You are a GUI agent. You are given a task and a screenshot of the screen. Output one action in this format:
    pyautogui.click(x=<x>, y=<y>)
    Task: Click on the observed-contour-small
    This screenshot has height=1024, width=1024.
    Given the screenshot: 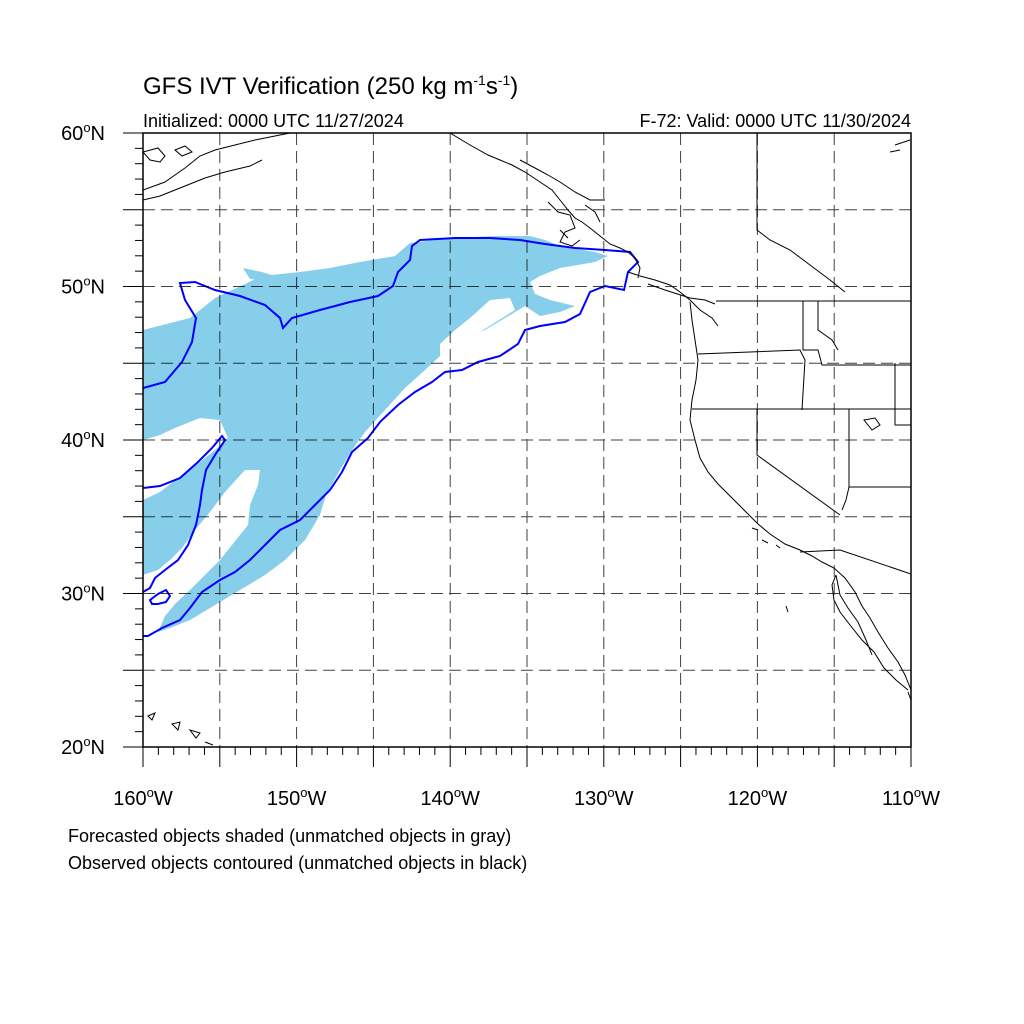 What is the action you would take?
    pyautogui.click(x=160, y=596)
    